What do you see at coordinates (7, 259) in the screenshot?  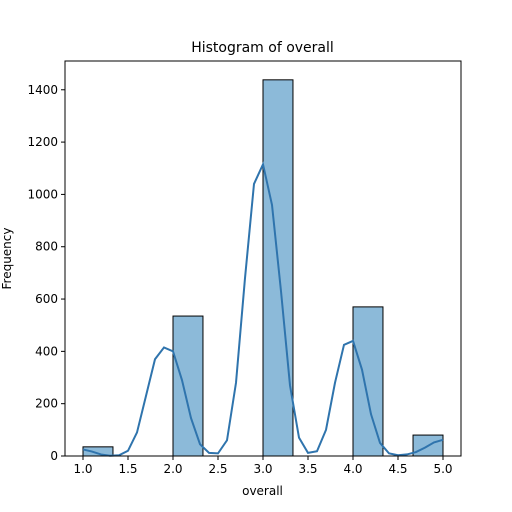 I see `y-axis-label: Frequency` at bounding box center [7, 259].